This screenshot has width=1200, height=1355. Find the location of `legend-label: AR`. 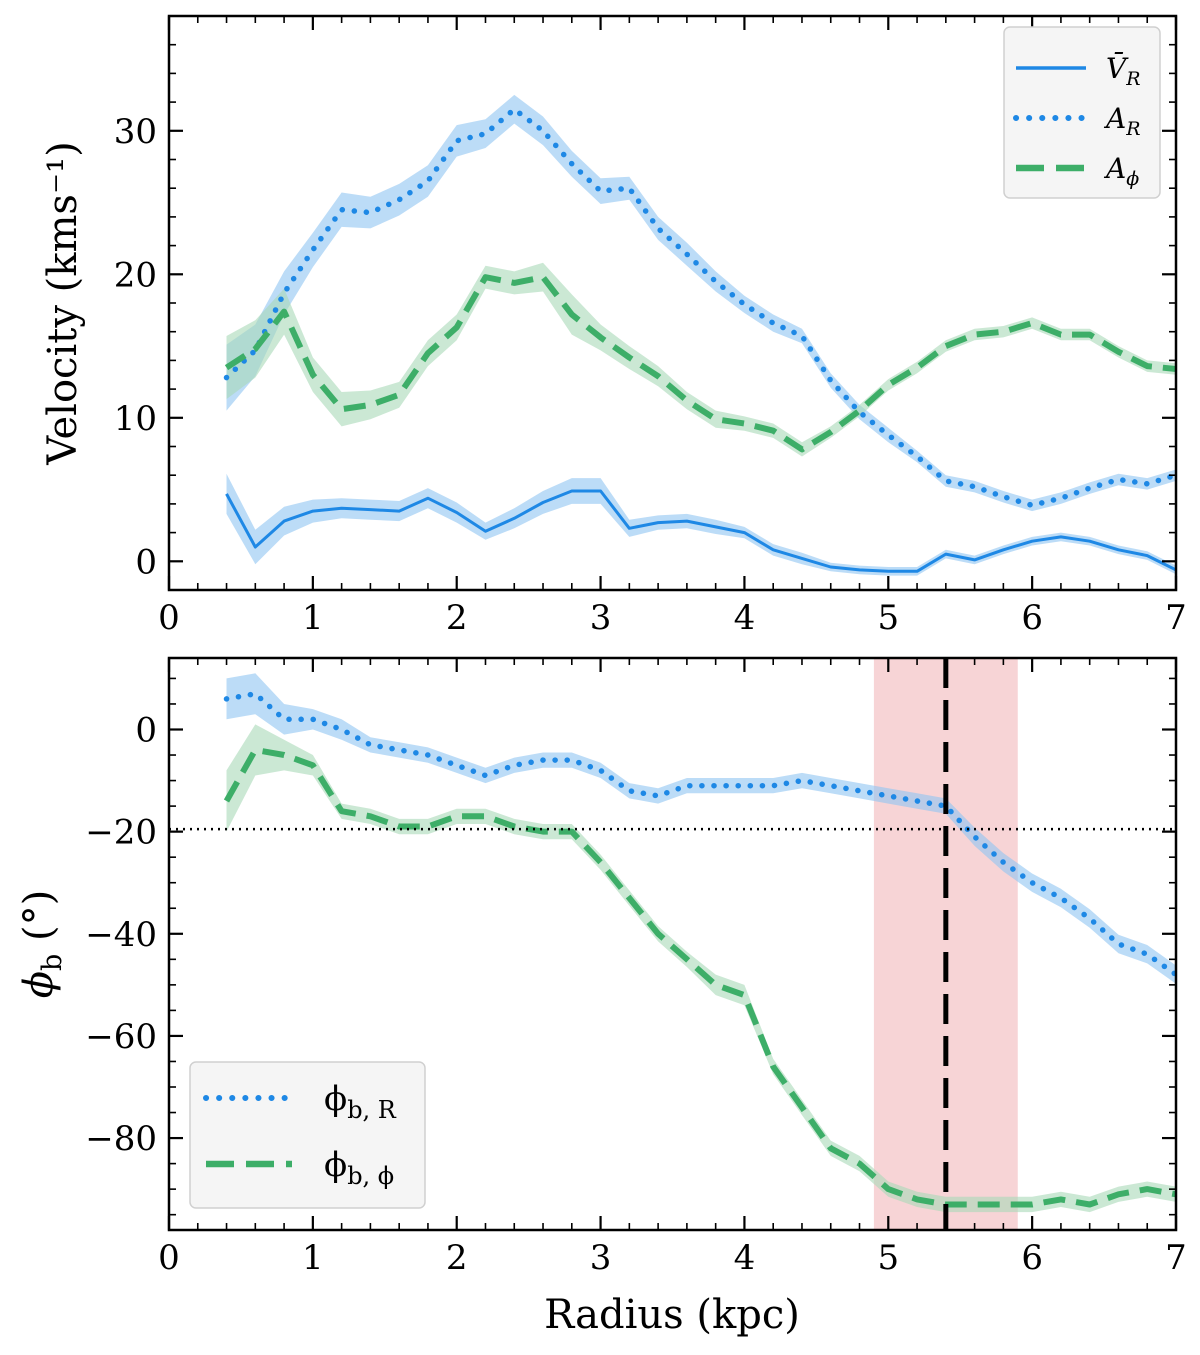

legend-label: AR is located at coordinates (1122, 121).